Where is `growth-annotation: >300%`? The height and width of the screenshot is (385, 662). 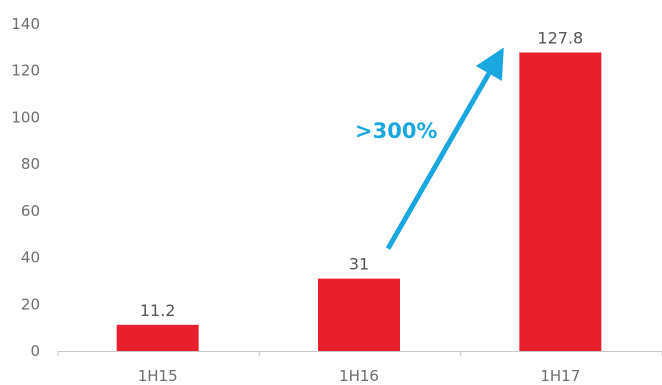 growth-annotation: >300% is located at coordinates (429, 148).